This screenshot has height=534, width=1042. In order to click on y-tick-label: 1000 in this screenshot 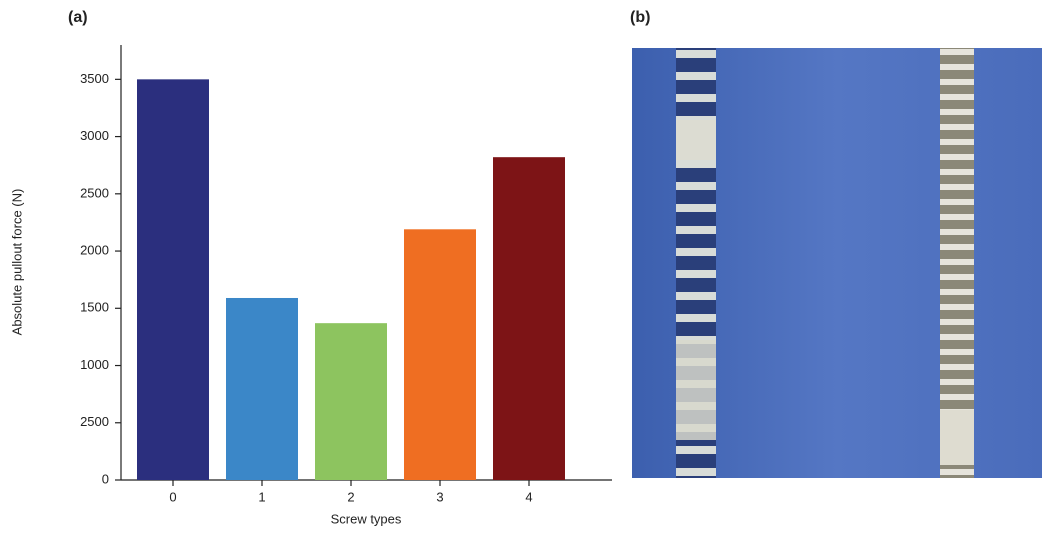, I will do `click(94, 364)`.